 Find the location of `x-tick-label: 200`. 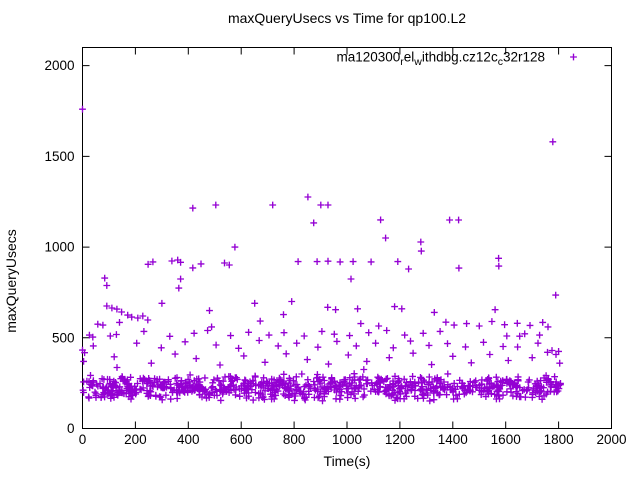

x-tick-label: 200 is located at coordinates (135, 439).